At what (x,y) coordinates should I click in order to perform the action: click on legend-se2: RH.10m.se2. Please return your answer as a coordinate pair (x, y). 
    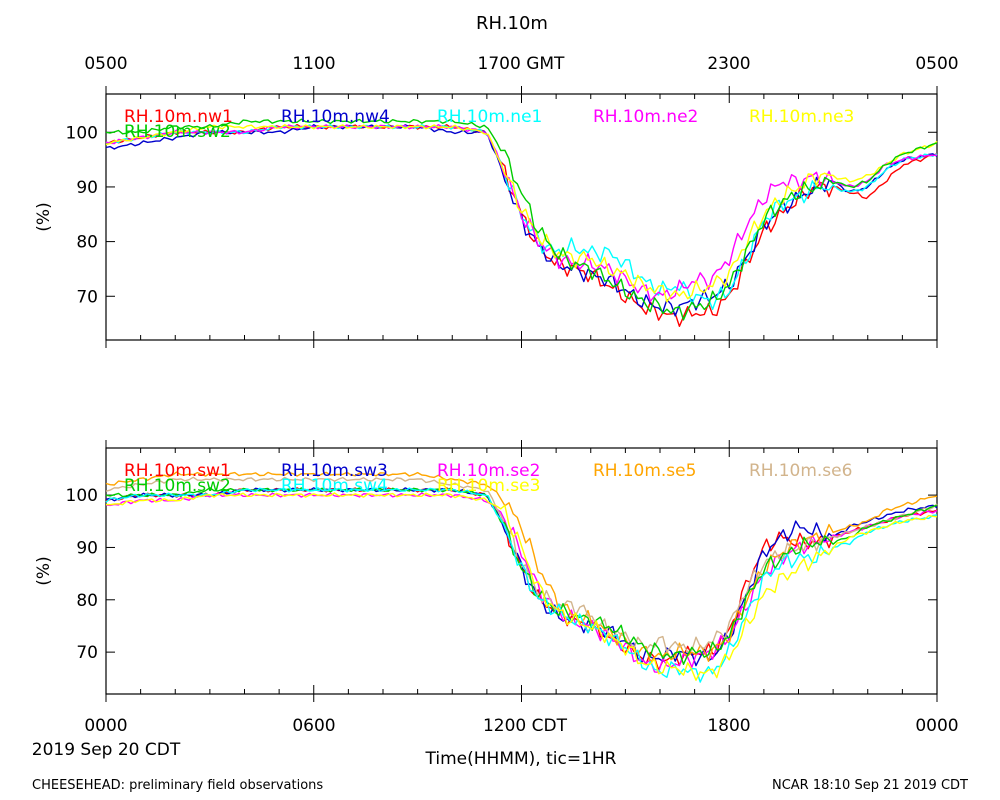
    Looking at the image, I should click on (488, 471).